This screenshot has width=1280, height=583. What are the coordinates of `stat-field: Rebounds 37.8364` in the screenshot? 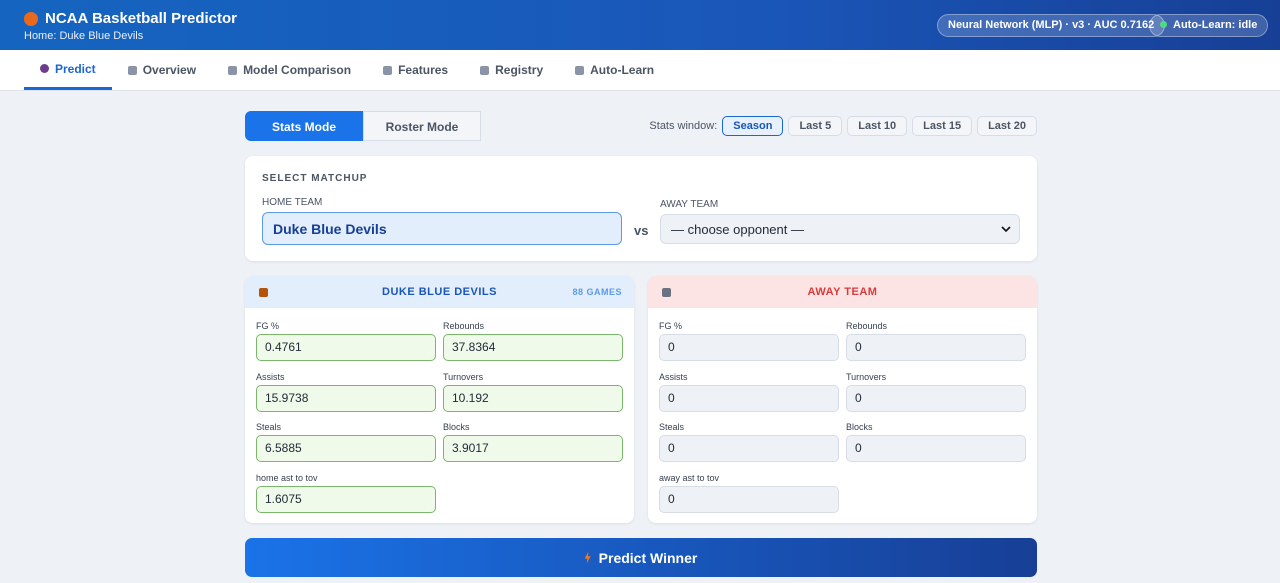 It's located at (533, 341).